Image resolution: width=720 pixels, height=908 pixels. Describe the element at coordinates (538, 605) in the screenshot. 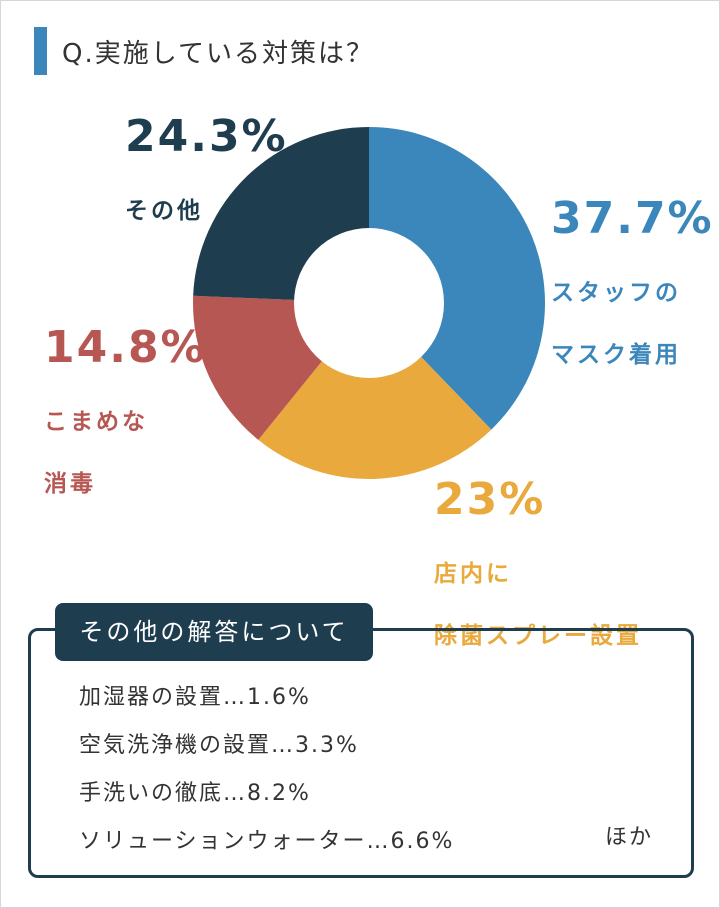

I see `slice-name-sanitizer: 店内に 除菌スプレー設置` at that location.